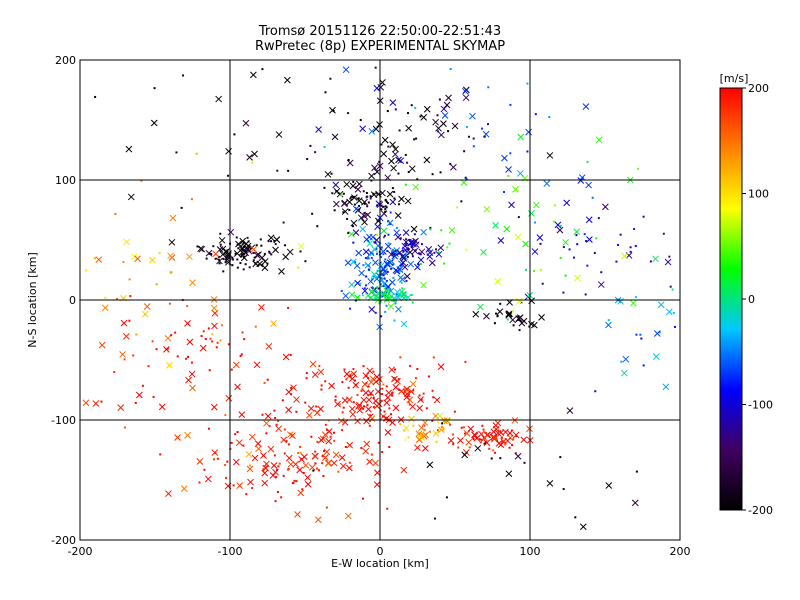  Describe the element at coordinates (65, 60) in the screenshot. I see `y-tick-label: 200` at that location.